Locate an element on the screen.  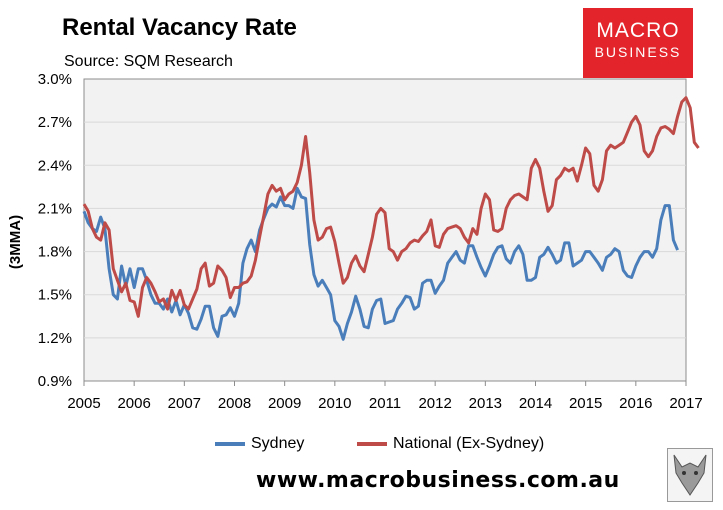
x-tick-label: 2008 is located at coordinates (234, 403).